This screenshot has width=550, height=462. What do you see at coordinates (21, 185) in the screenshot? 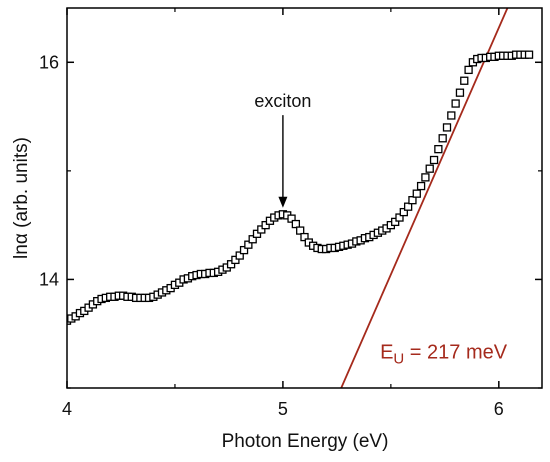
I see `y-axis-title-suffix: (arb. units)` at bounding box center [21, 185].